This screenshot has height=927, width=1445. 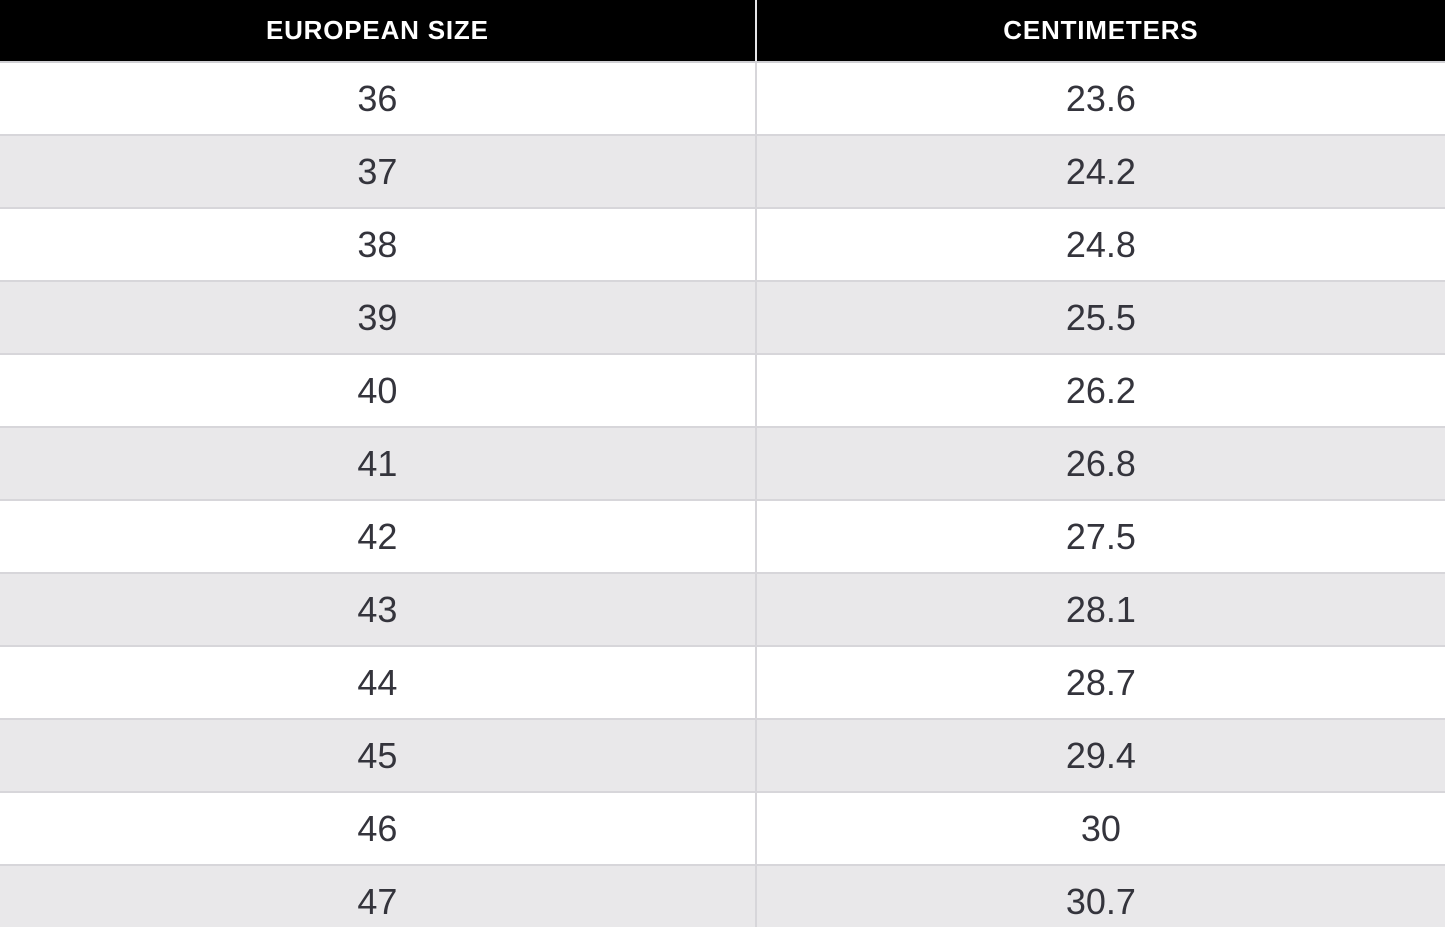 What do you see at coordinates (1100, 31) in the screenshot?
I see `header-centimeters: CENTIMETERS` at bounding box center [1100, 31].